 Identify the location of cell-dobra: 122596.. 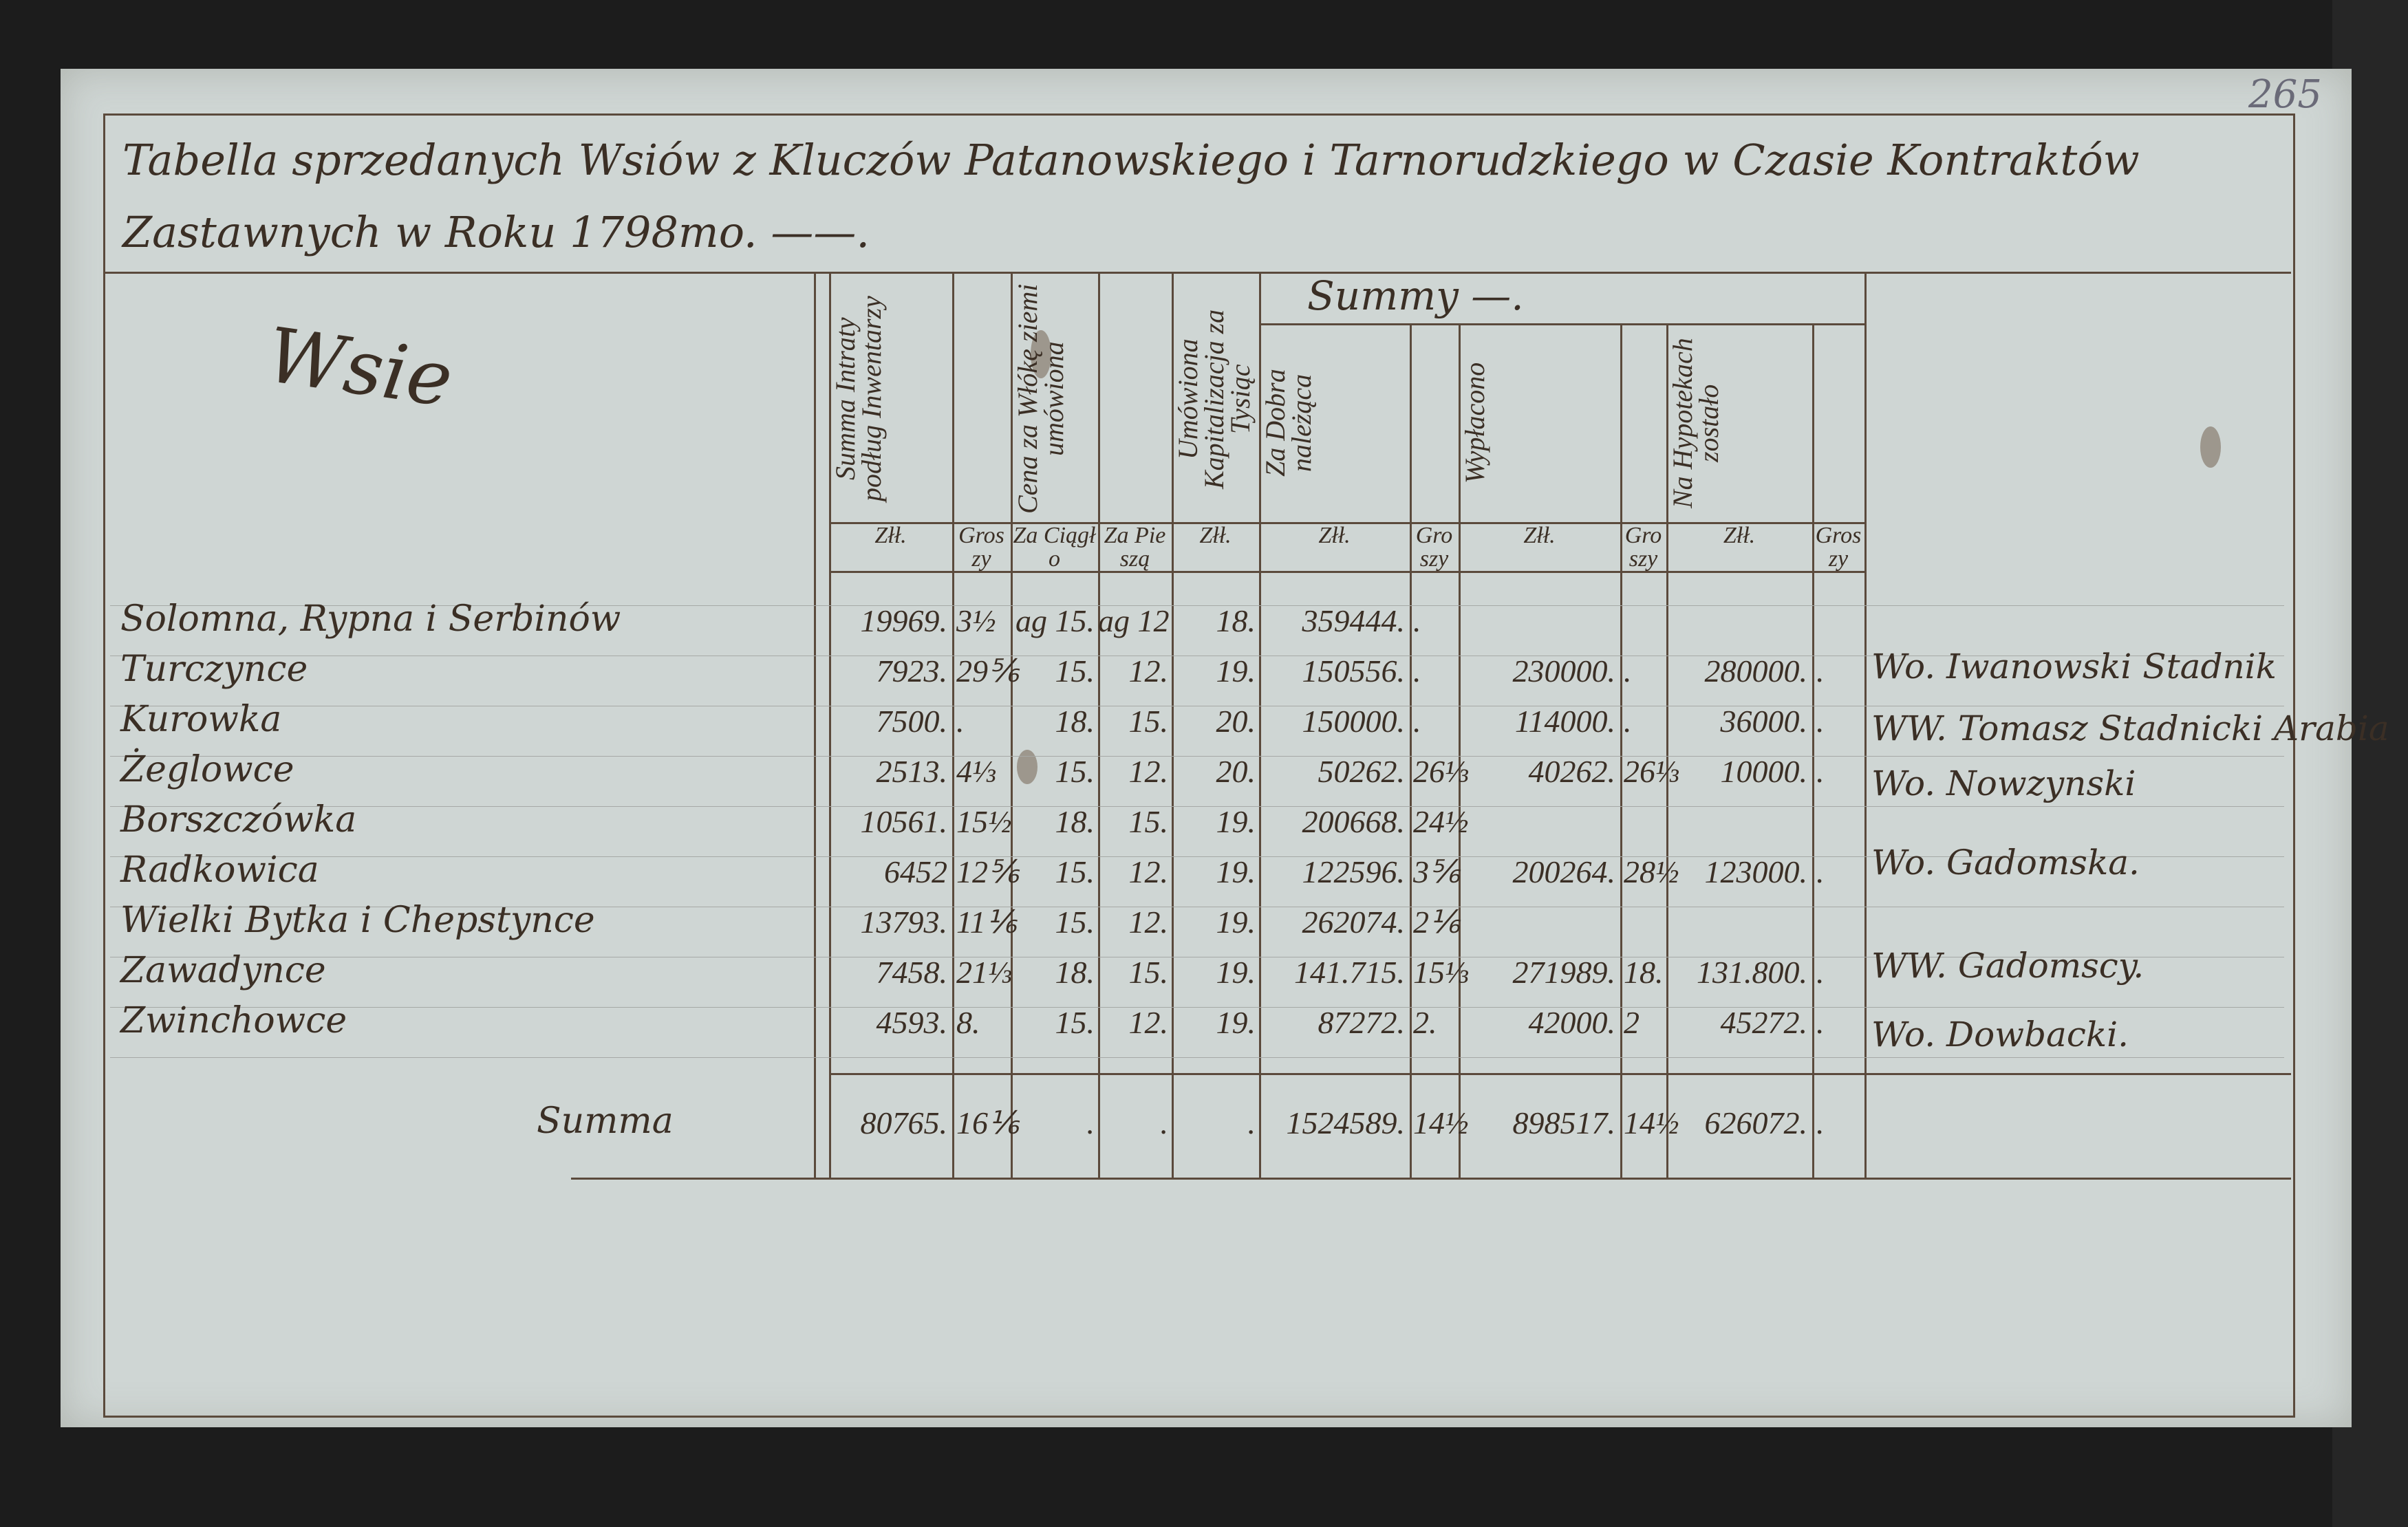
(1354, 871).